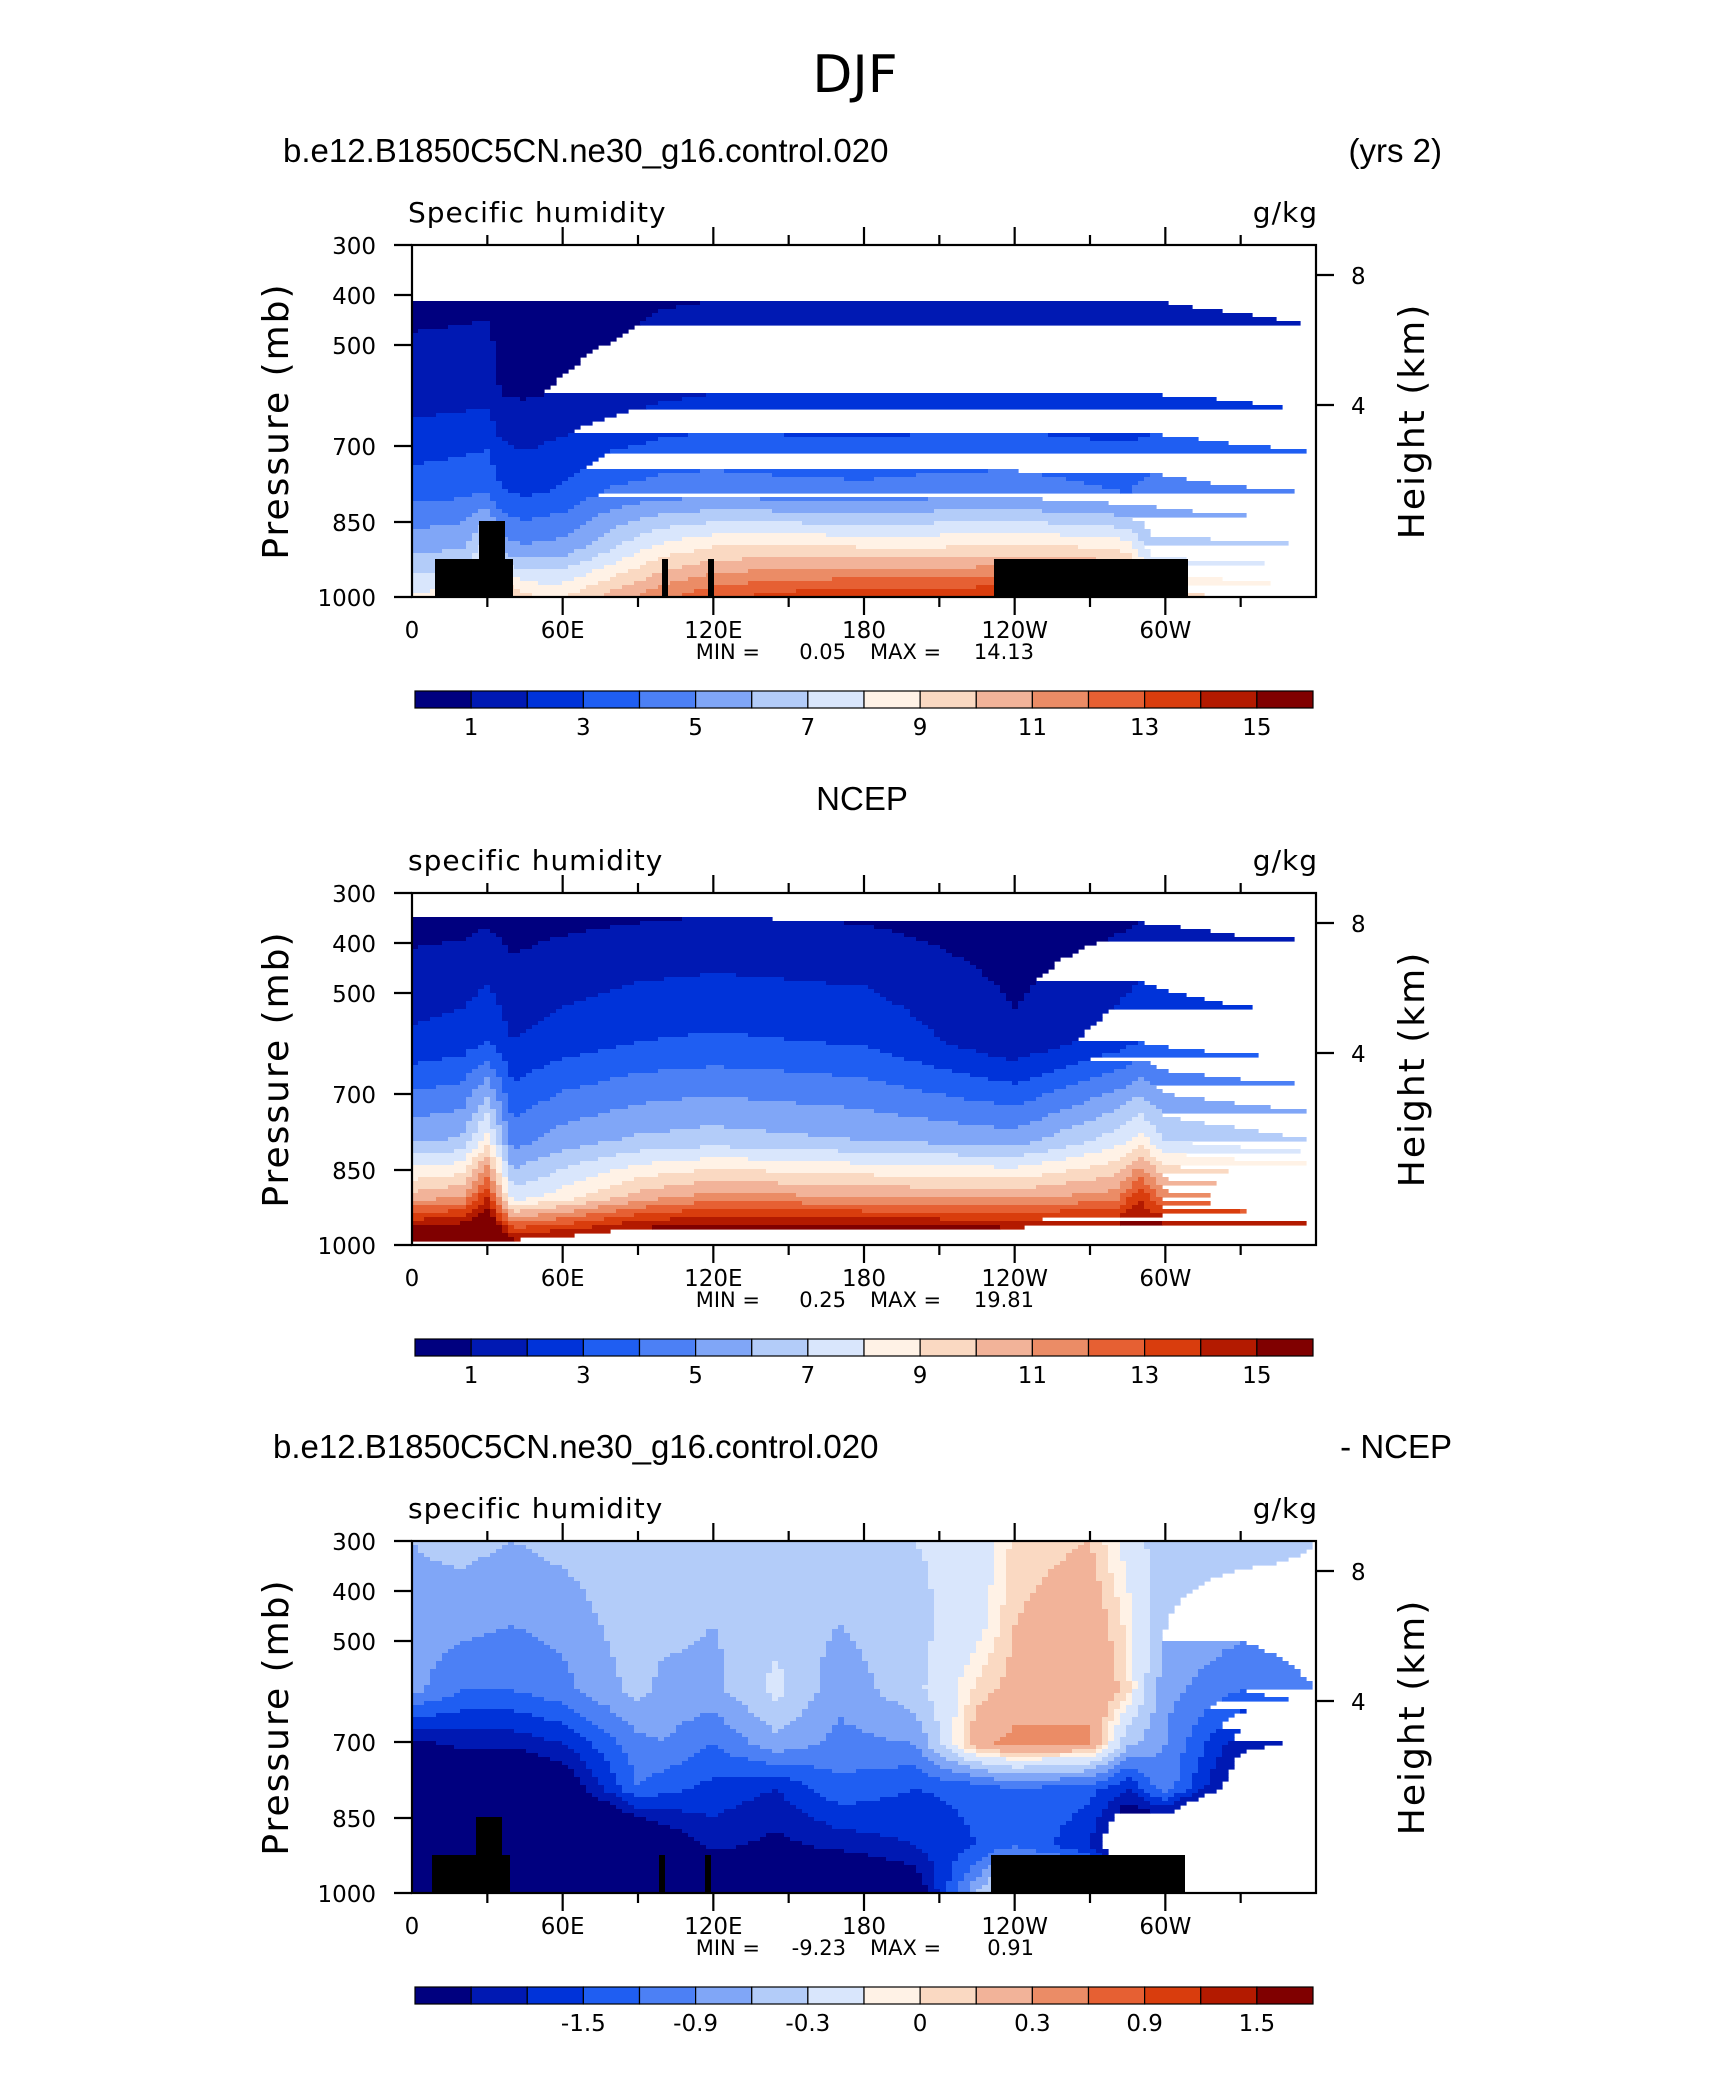 Image resolution: width=1710 pixels, height=2074 pixels. What do you see at coordinates (854, 75) in the screenshot?
I see `figure-title: DJF` at bounding box center [854, 75].